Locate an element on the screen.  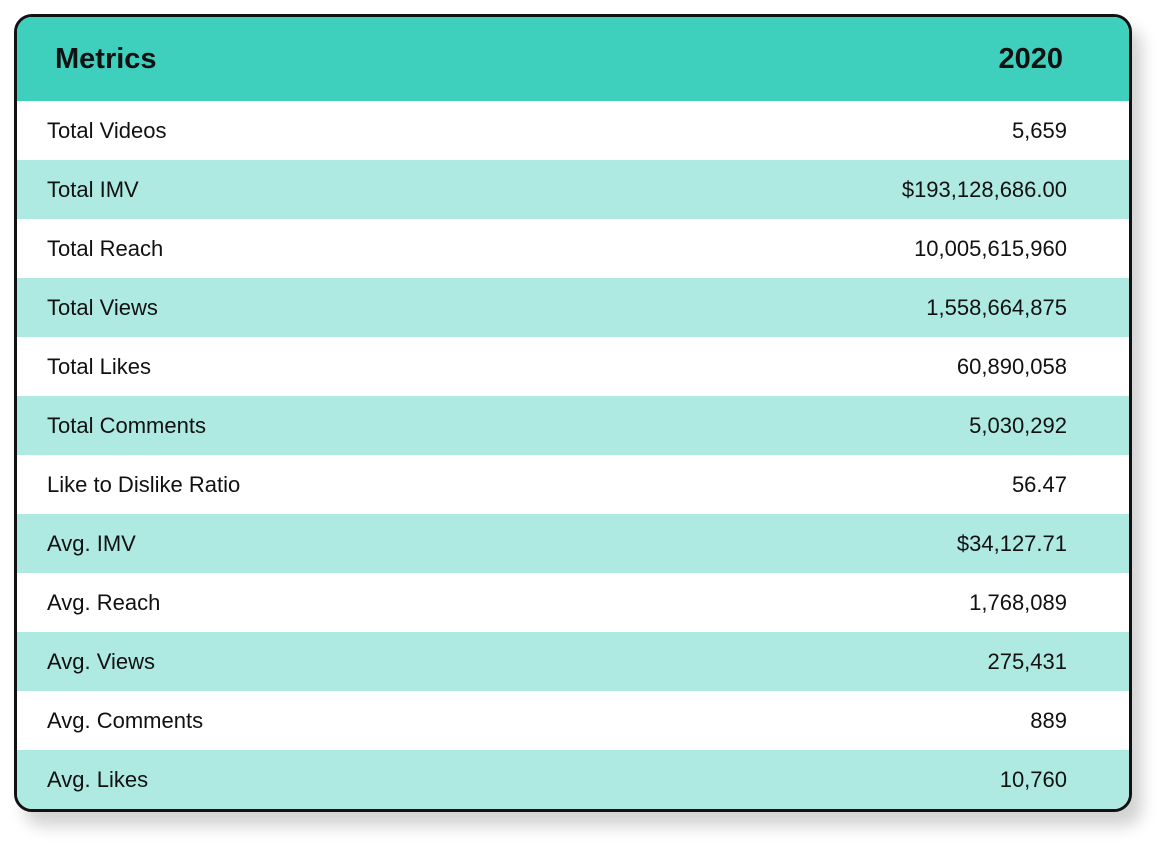
table-row-avg-comments: Avg. Comments 889 is located at coordinates (573, 720).